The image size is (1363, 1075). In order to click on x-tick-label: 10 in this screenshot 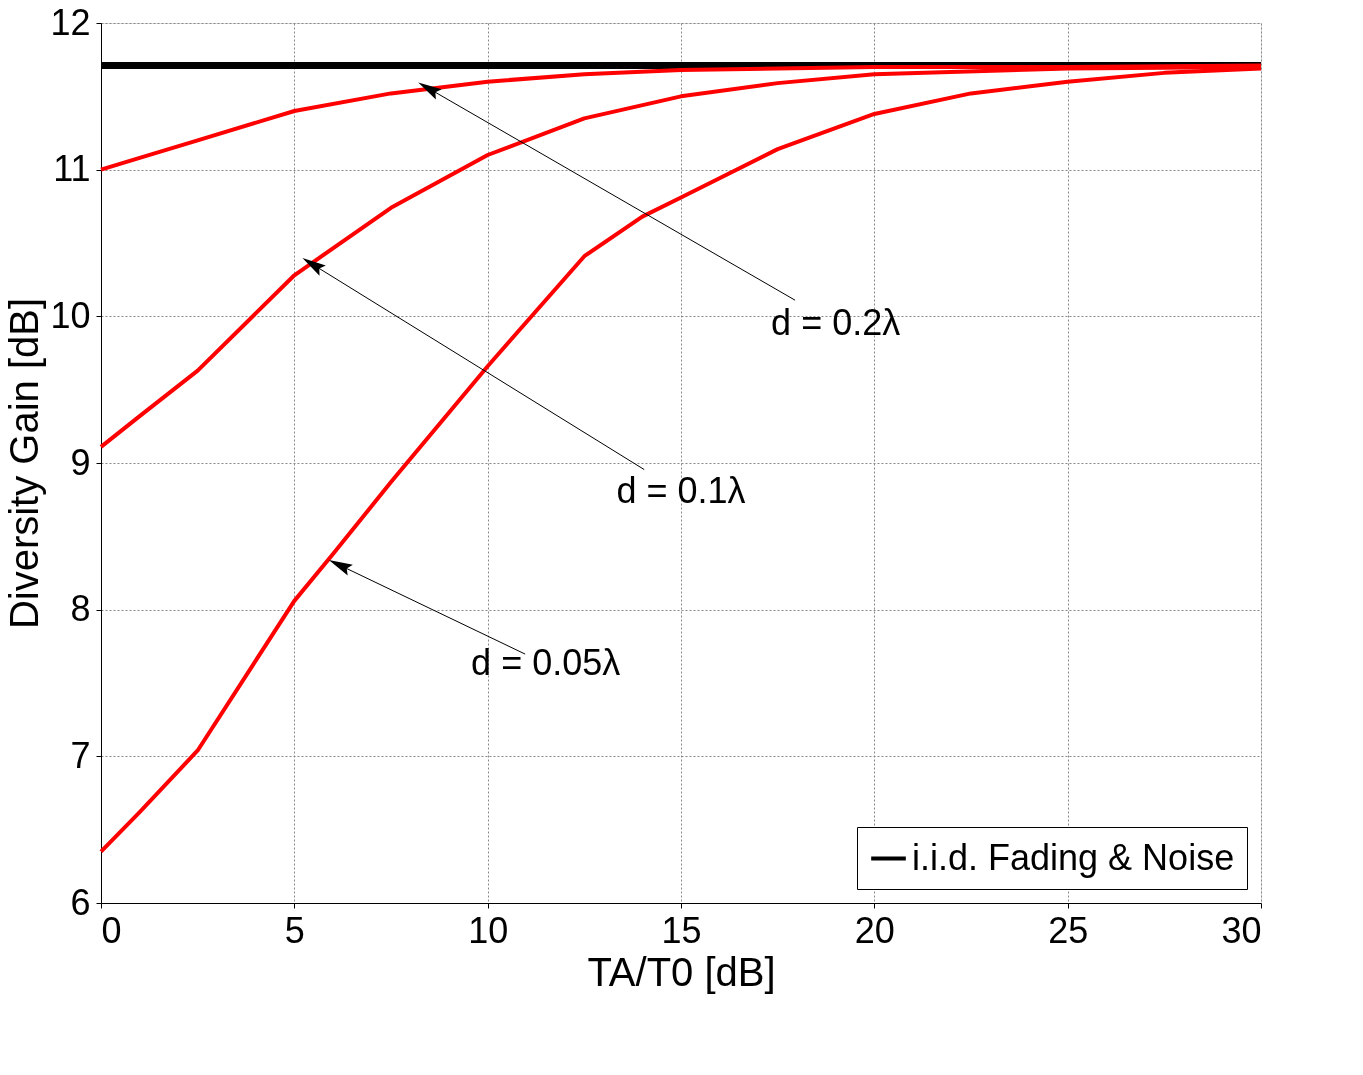, I will do `click(488, 930)`.